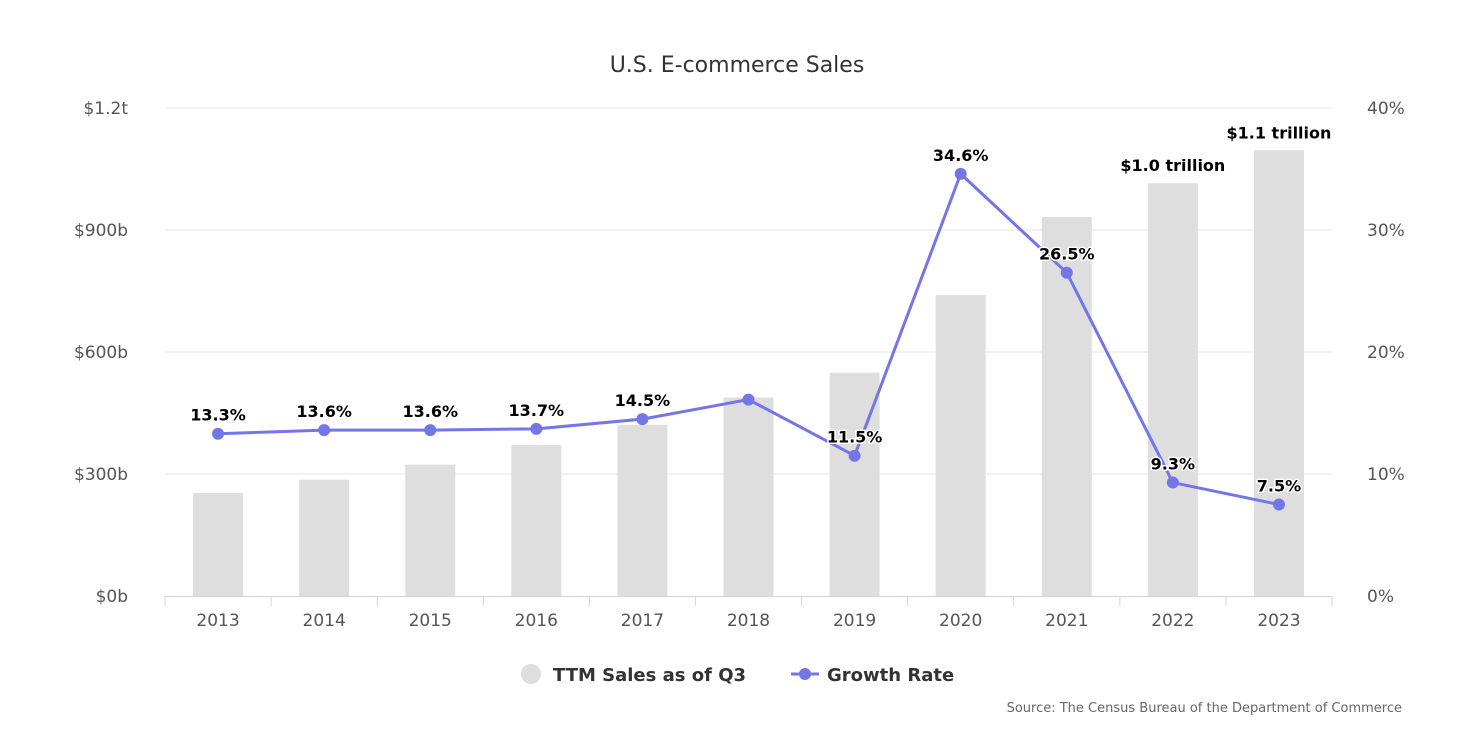  Describe the element at coordinates (855, 437) in the screenshot. I see `growth-label-2019: 11.5%` at that location.